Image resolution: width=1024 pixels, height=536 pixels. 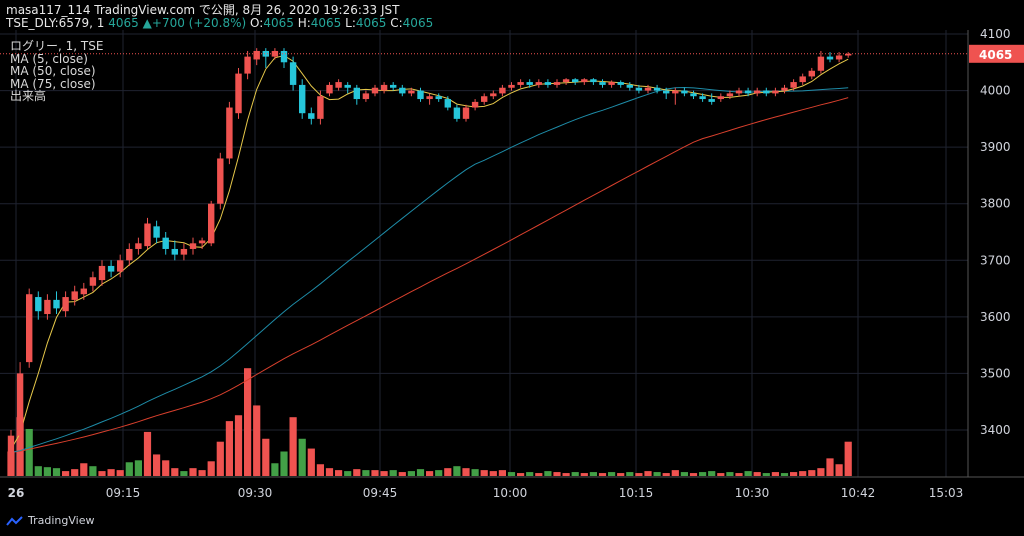 What do you see at coordinates (14, 520) in the screenshot?
I see `tradingview-icon` at bounding box center [14, 520].